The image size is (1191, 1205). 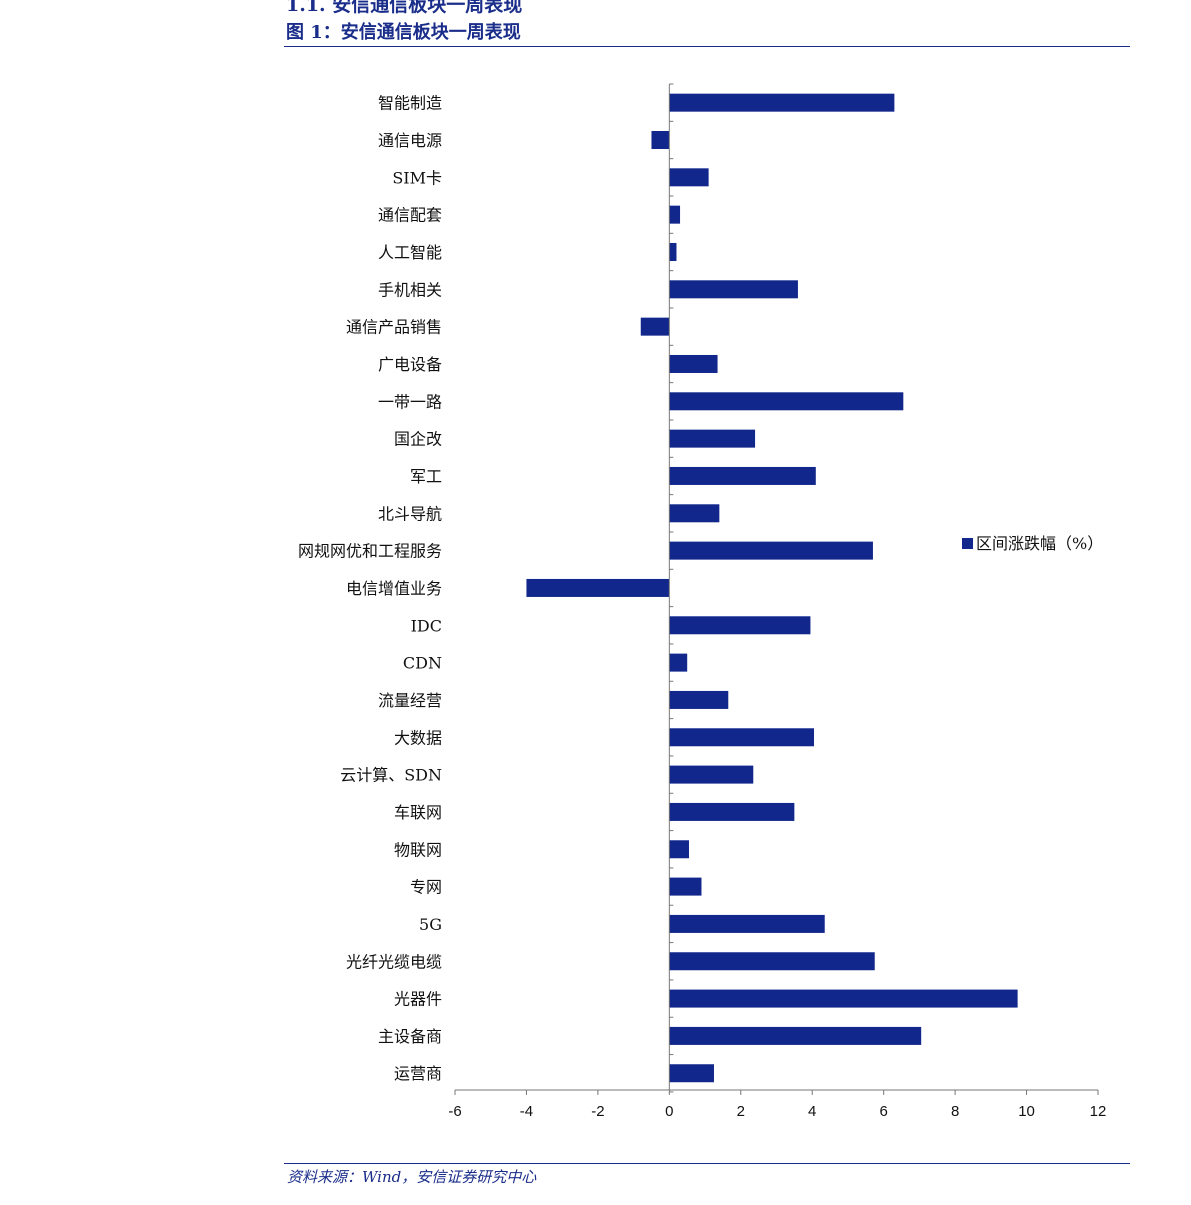 I want to click on category-label: 光器件, so click(x=418, y=999).